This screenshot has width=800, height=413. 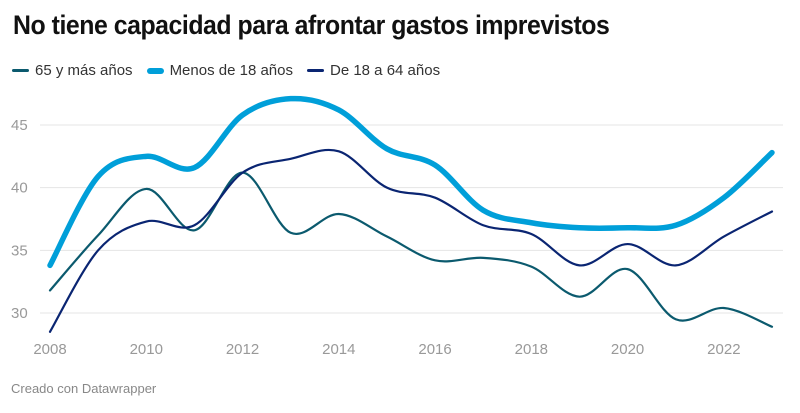 What do you see at coordinates (242, 349) in the screenshot?
I see `x-tick-label: 2012` at bounding box center [242, 349].